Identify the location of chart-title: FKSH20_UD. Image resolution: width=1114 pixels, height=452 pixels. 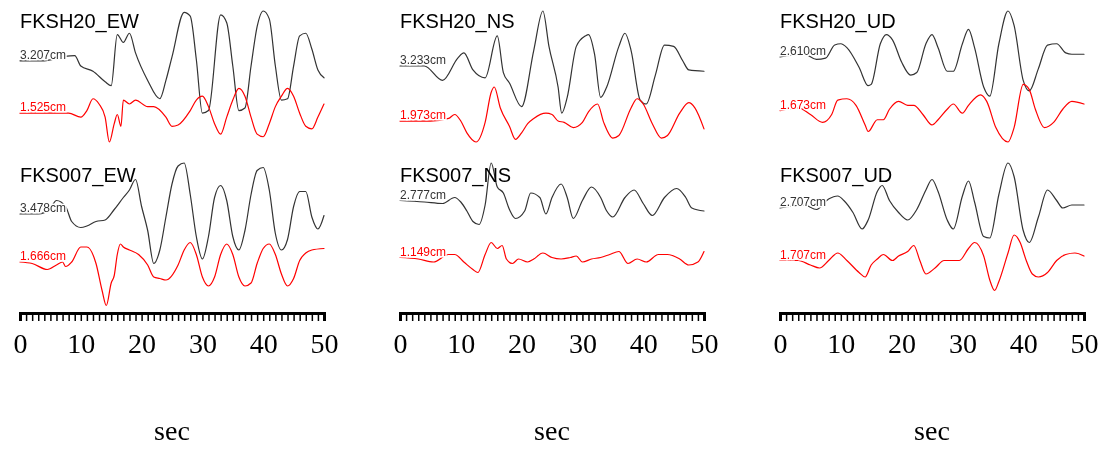
(838, 21).